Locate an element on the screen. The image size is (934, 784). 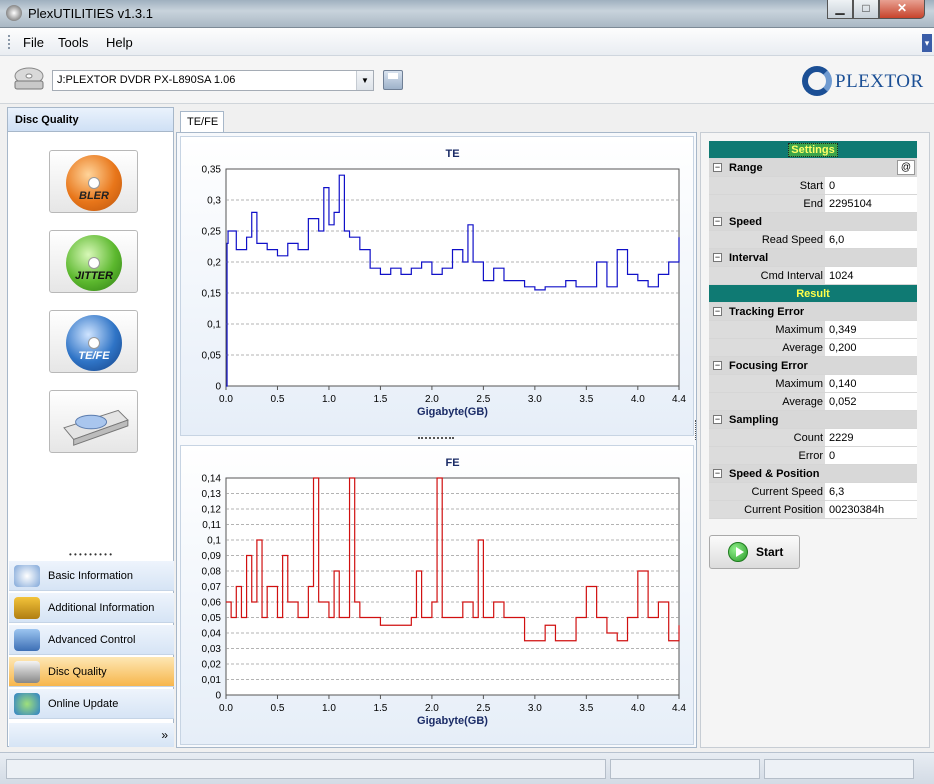
chevron-down-icon: ▼ is located at coordinates (364, 80).